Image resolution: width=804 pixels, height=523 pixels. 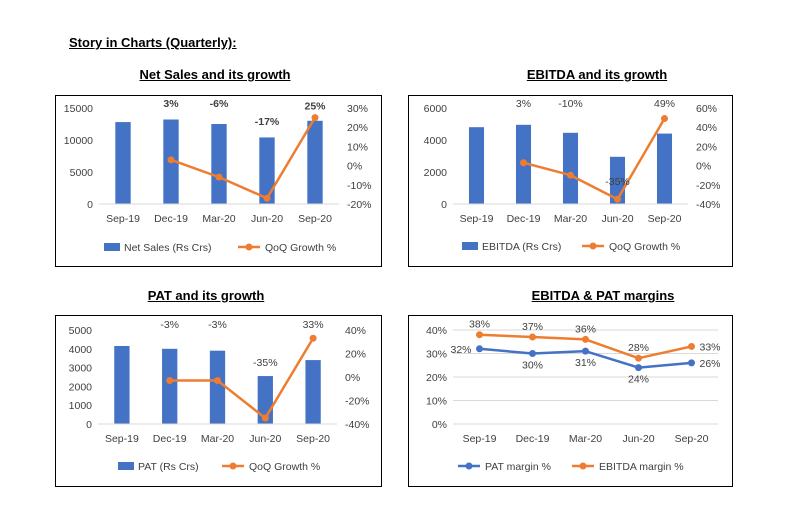 What do you see at coordinates (168, 467) in the screenshot?
I see `legend-label: PAT (Rs Crs)` at bounding box center [168, 467].